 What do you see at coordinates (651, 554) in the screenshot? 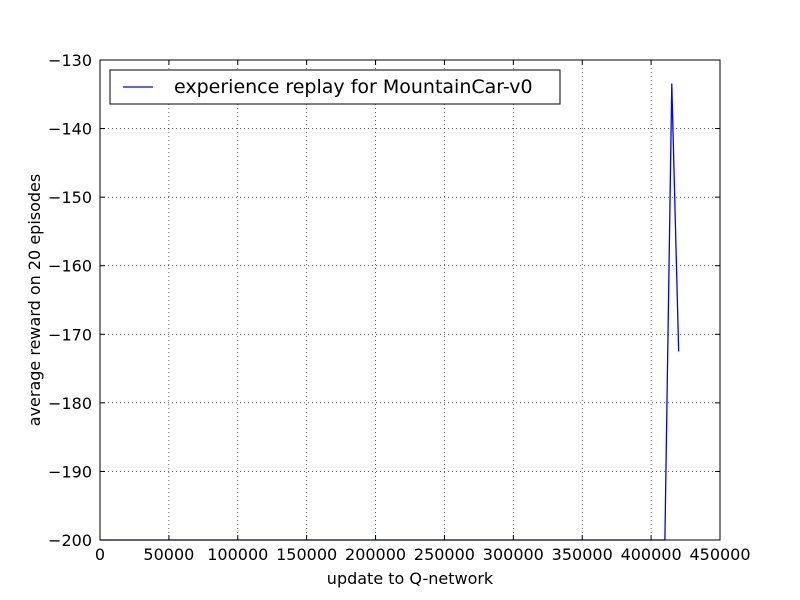
I see `x-tick-label: 400000` at bounding box center [651, 554].